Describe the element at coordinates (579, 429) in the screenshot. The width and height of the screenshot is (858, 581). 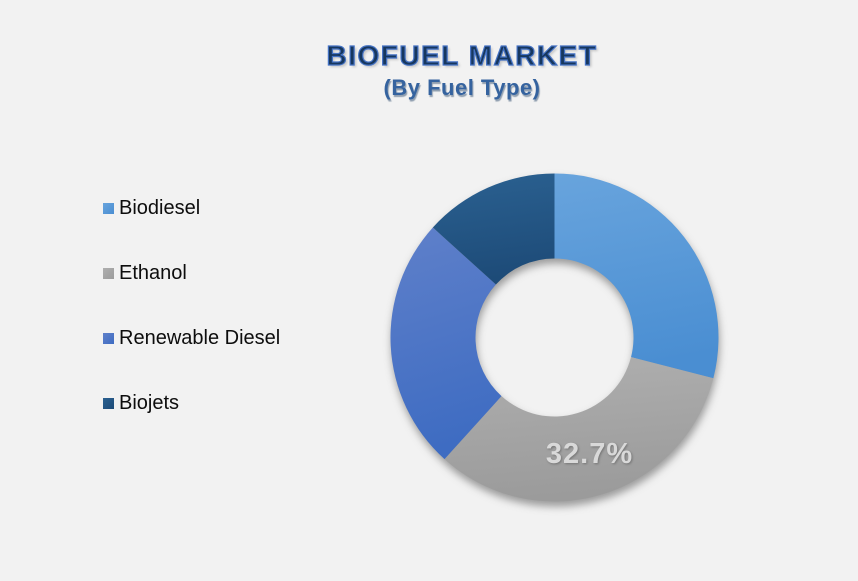
I see `donut-slice-ethanol` at that location.